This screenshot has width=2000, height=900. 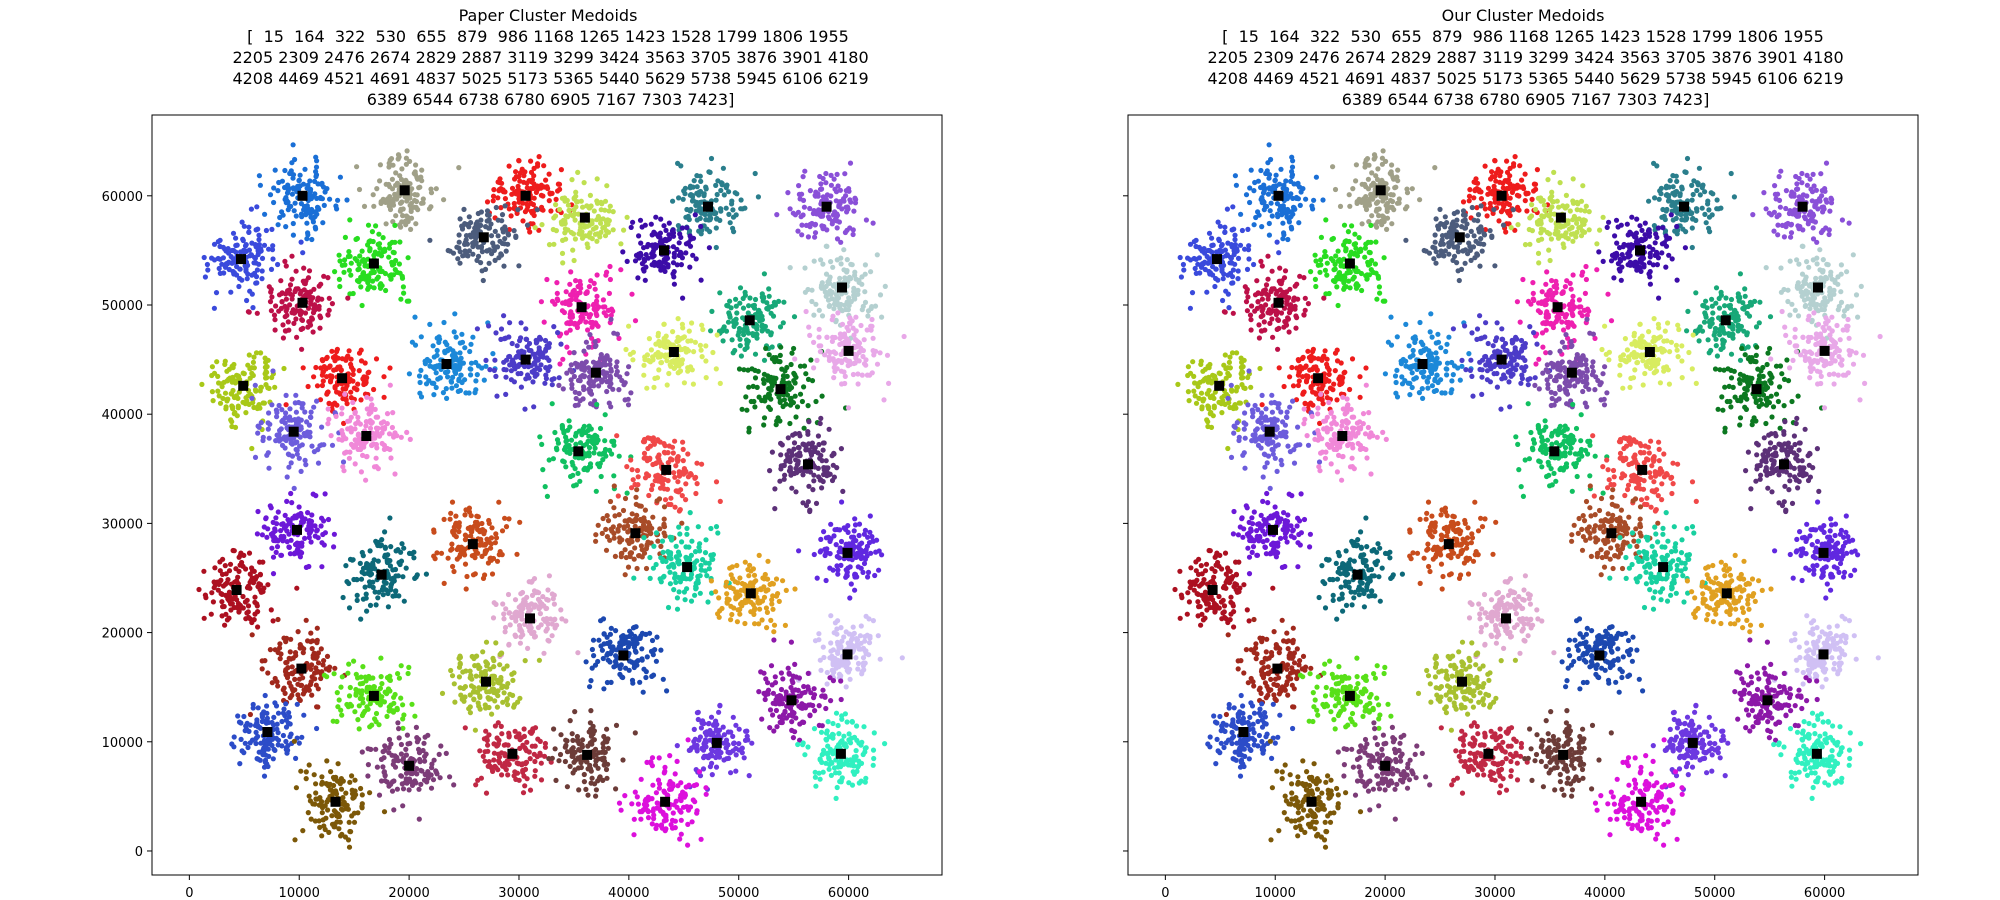 What do you see at coordinates (122, 524) in the screenshot?
I see `left-ytick-label: 30000` at bounding box center [122, 524].